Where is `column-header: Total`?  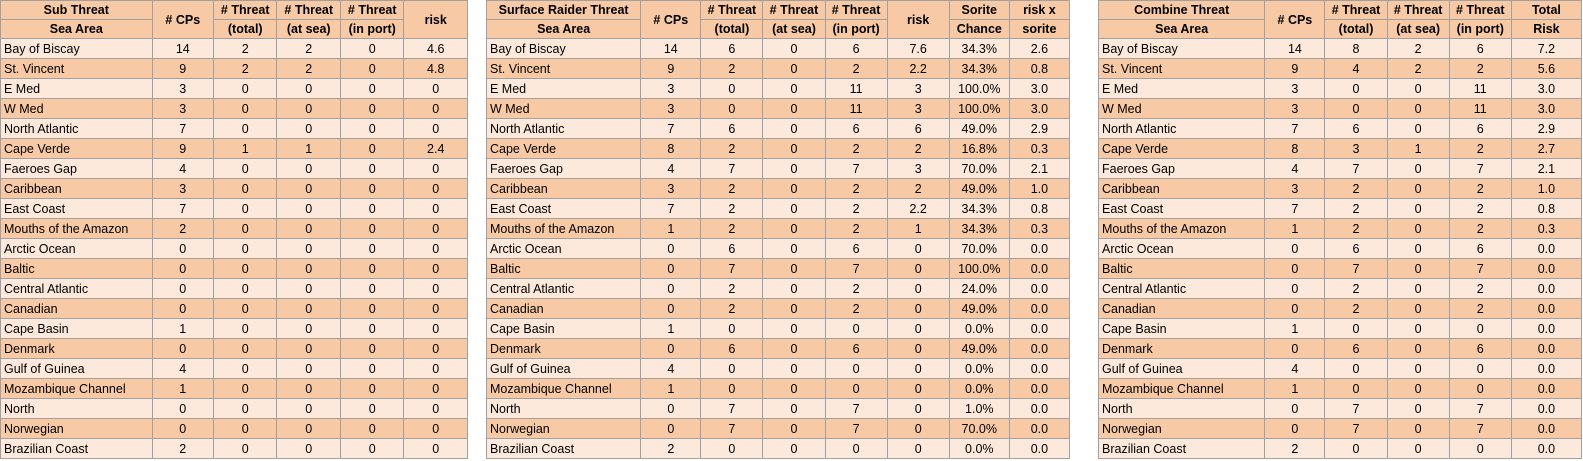
column-header: Total is located at coordinates (1546, 10).